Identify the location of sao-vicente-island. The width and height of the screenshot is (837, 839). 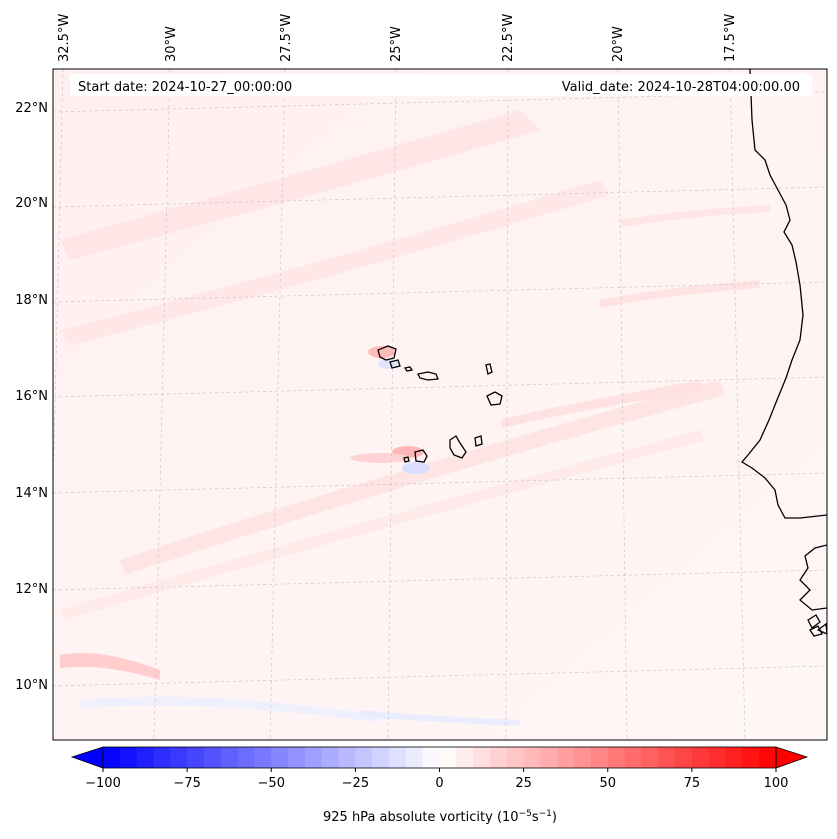
(395, 364).